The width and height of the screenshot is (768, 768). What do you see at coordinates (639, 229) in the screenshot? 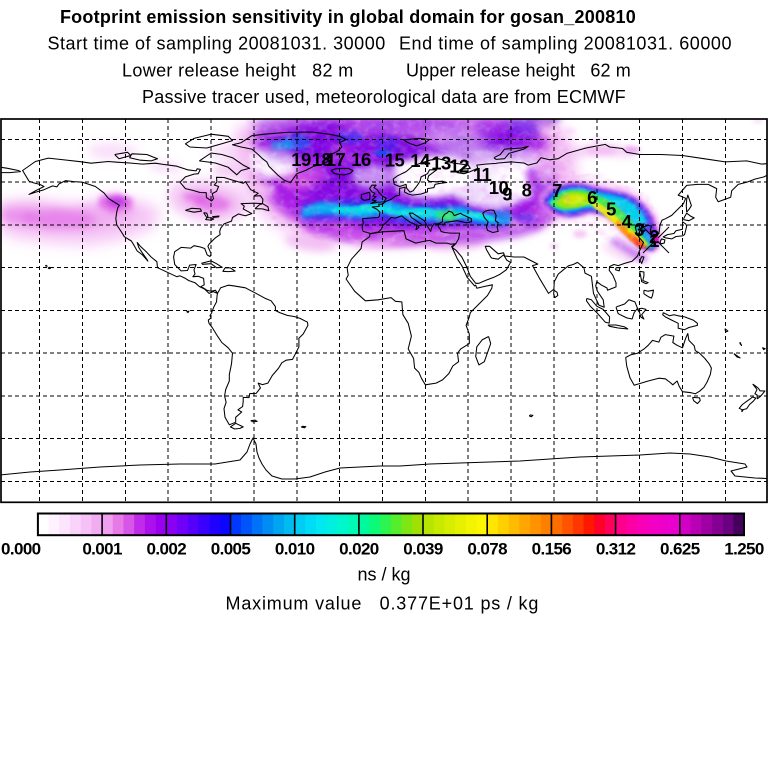
I see `svg-text: 3` at bounding box center [639, 229].